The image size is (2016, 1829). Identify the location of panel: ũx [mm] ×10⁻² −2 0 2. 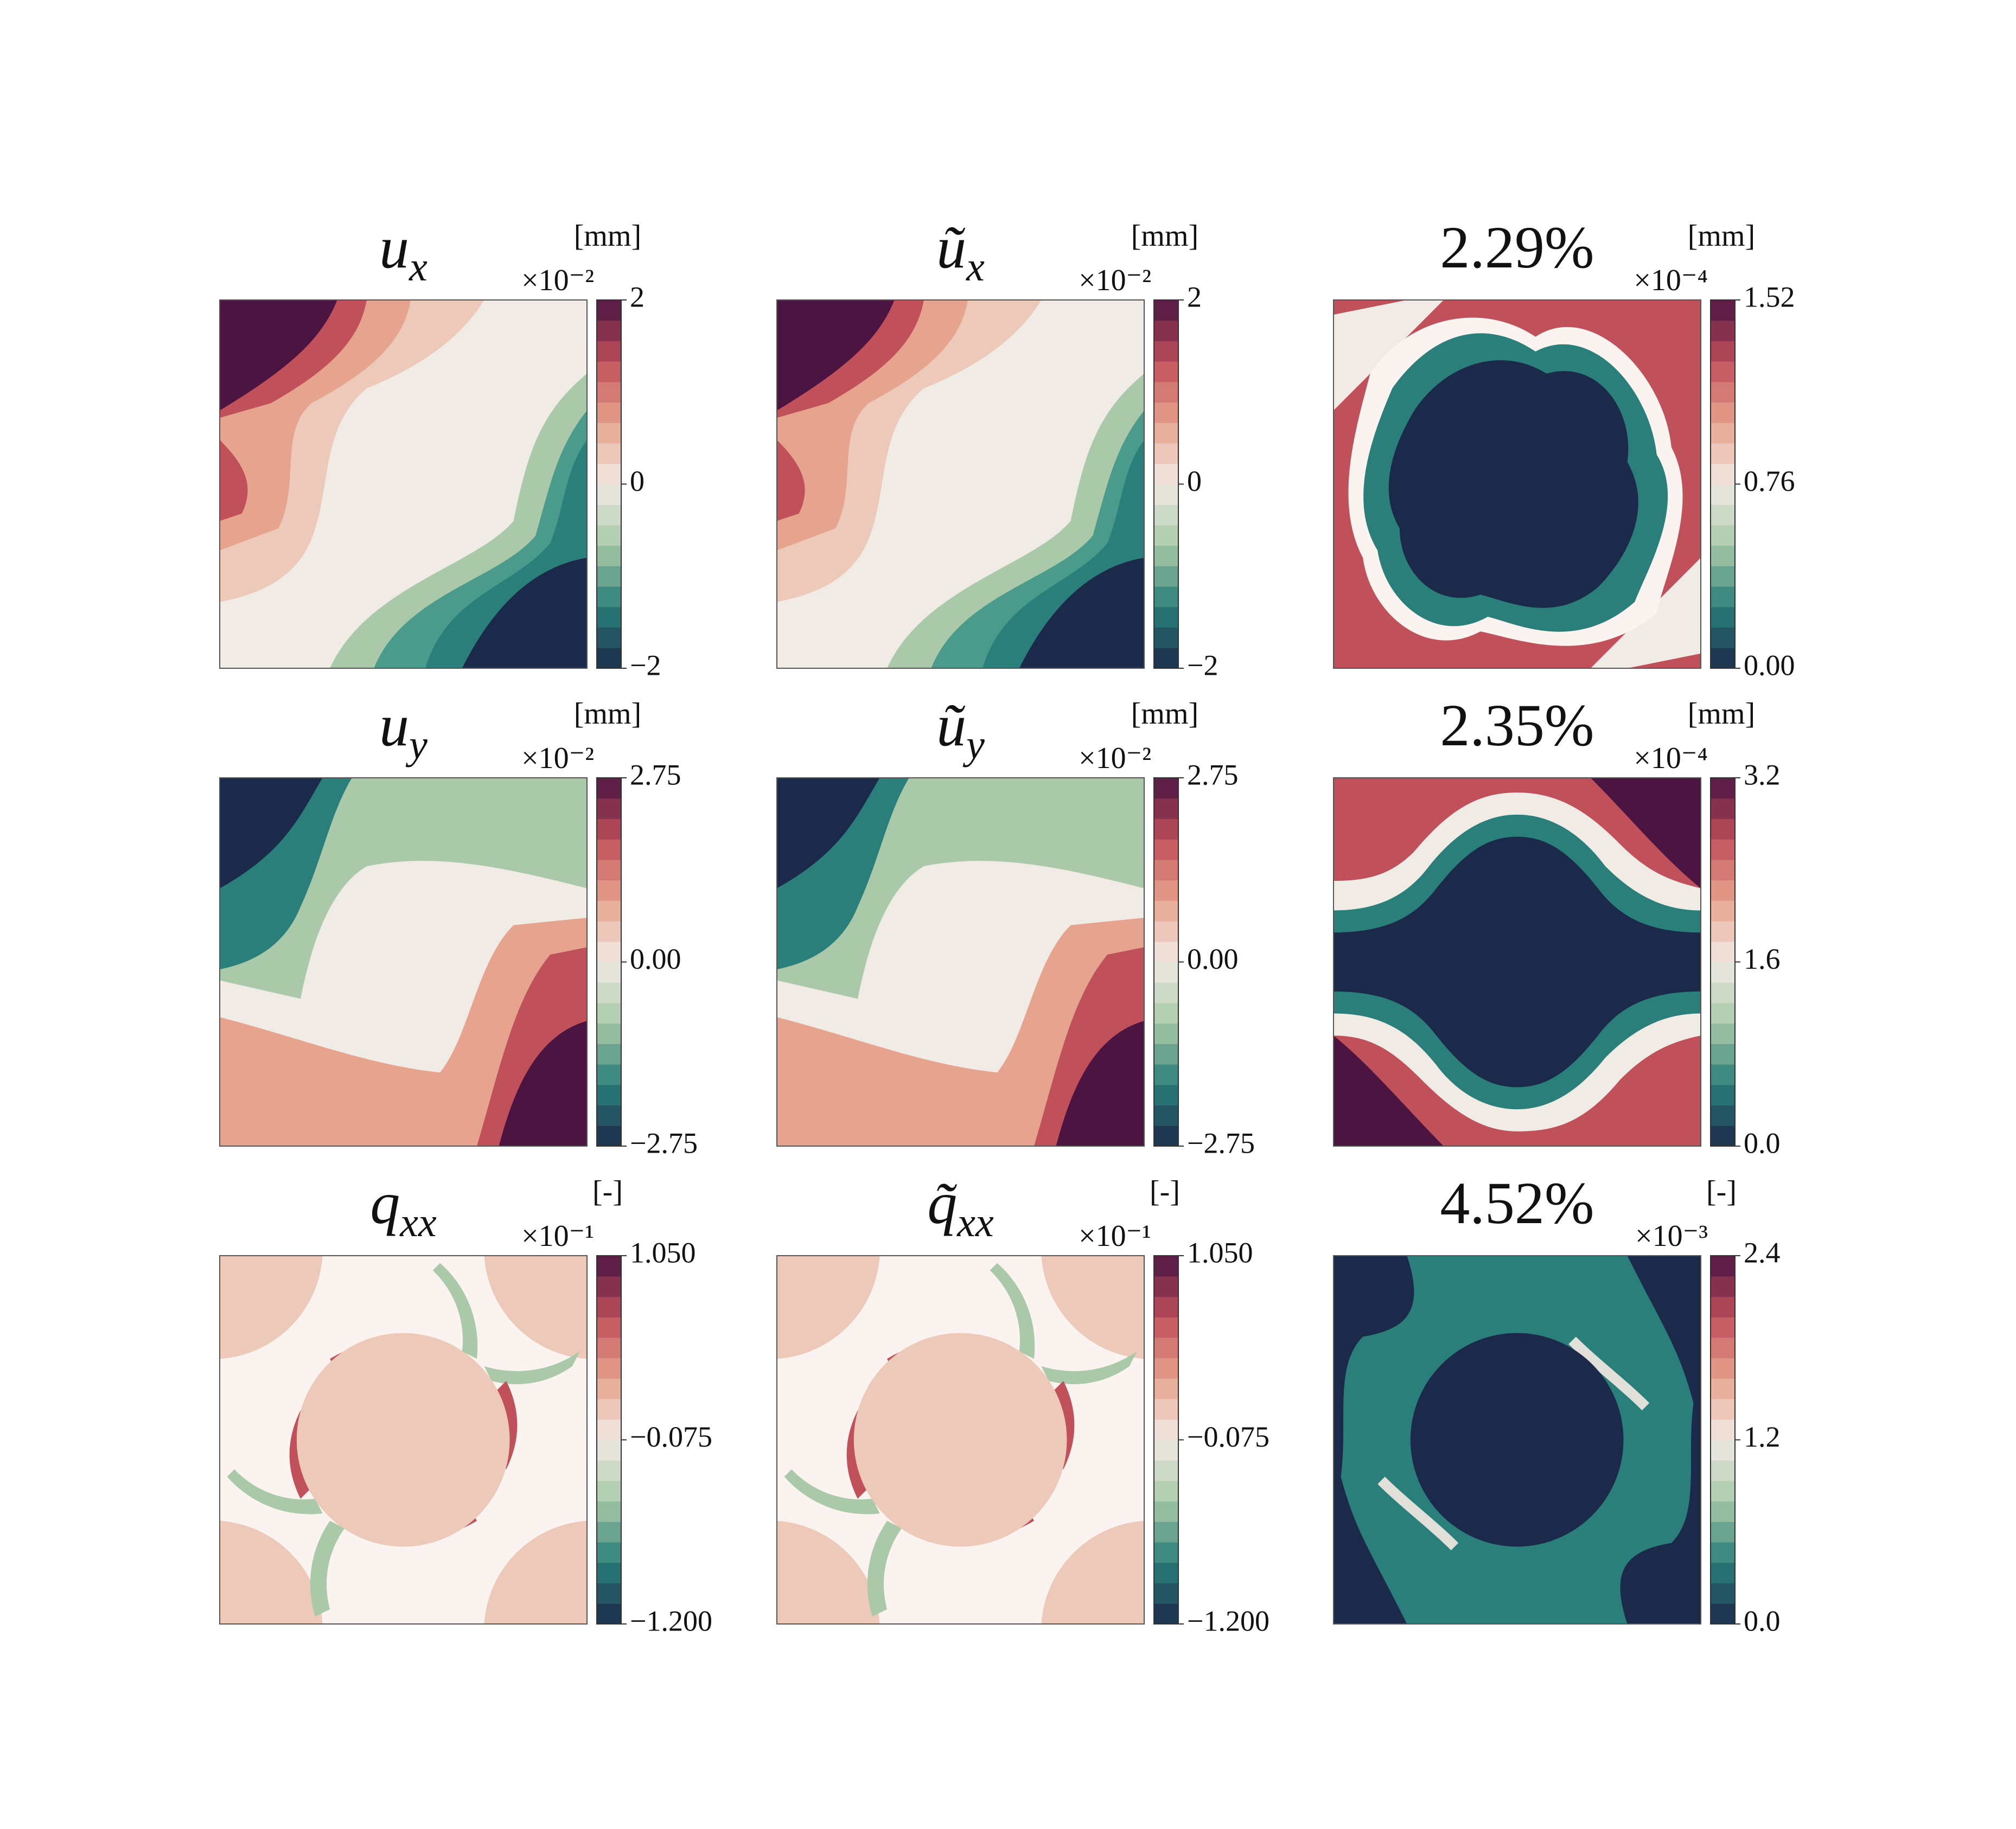
(997, 447).